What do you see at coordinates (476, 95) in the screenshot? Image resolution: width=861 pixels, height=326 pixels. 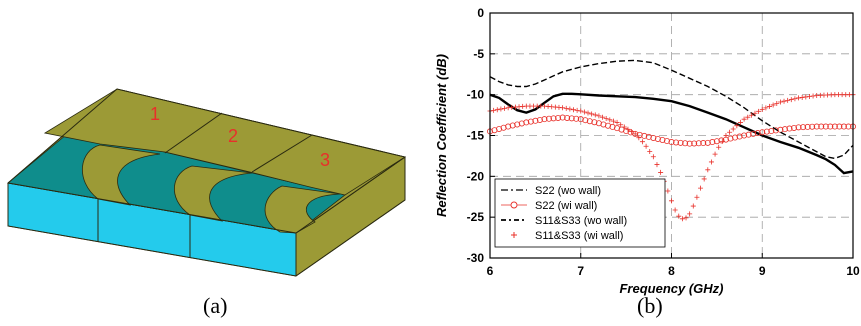 I see `y-tick-label: -10` at bounding box center [476, 95].